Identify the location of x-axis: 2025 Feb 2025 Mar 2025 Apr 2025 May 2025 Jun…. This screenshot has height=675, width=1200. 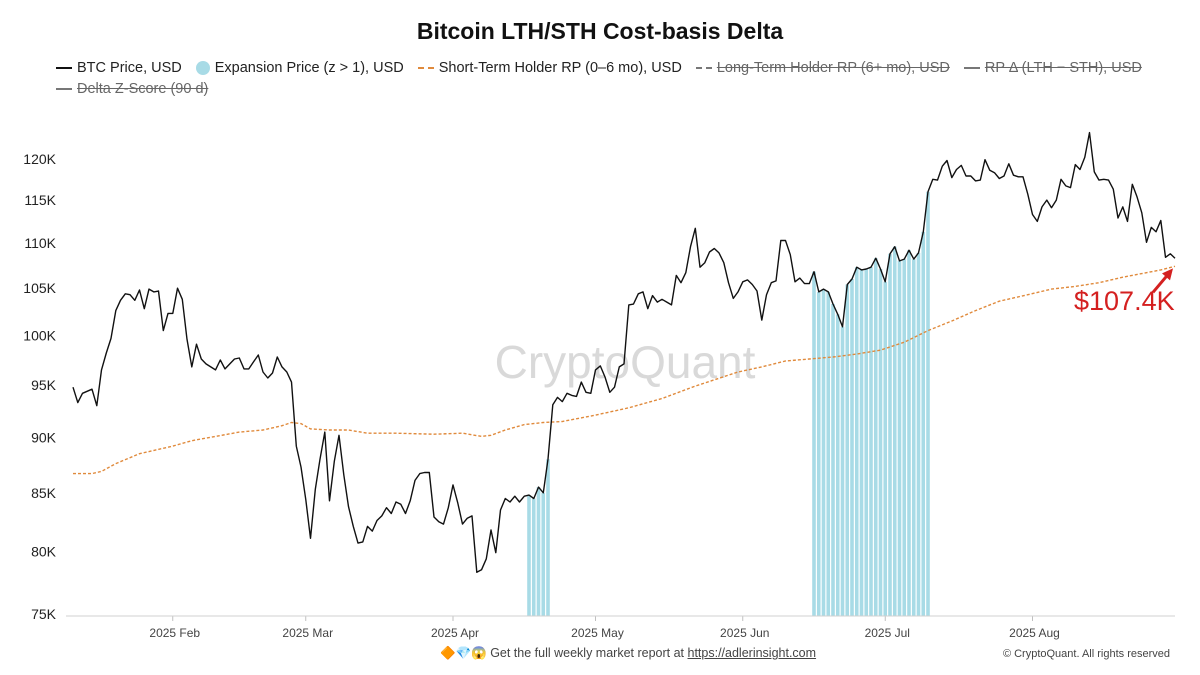
(604, 628).